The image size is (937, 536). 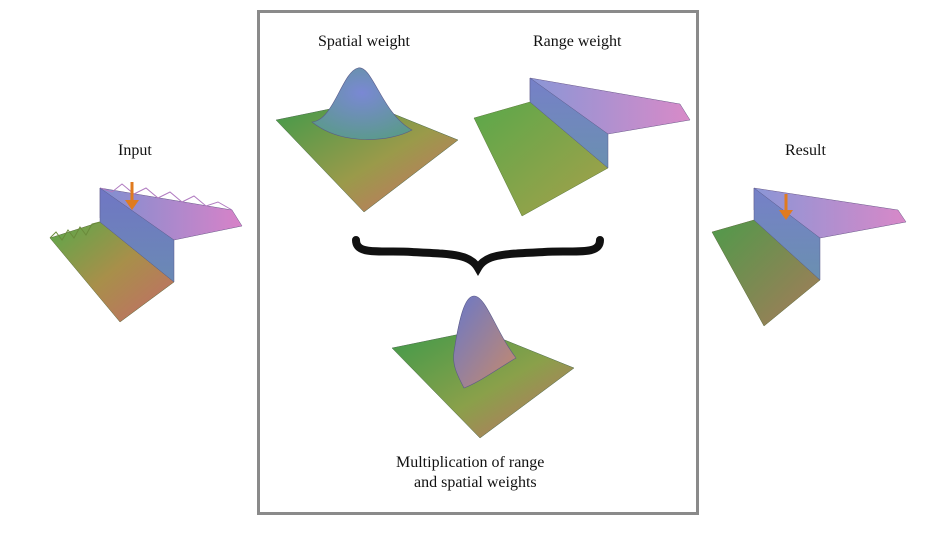 What do you see at coordinates (582, 147) in the screenshot?
I see `range-weight-plot` at bounding box center [582, 147].